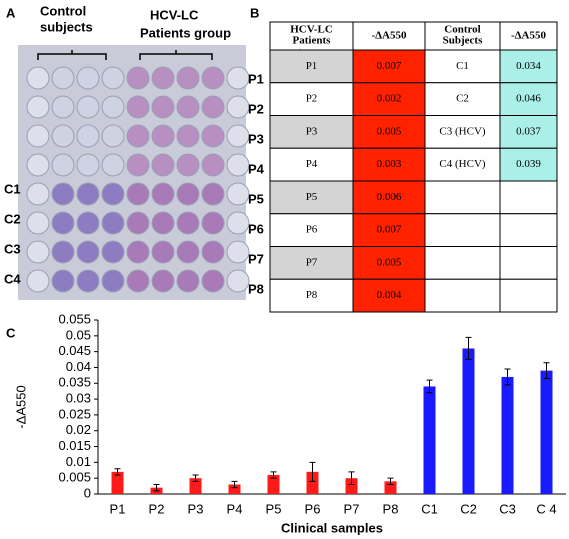  Describe the element at coordinates (118, 508) in the screenshot. I see `x-tick-label: P1` at that location.